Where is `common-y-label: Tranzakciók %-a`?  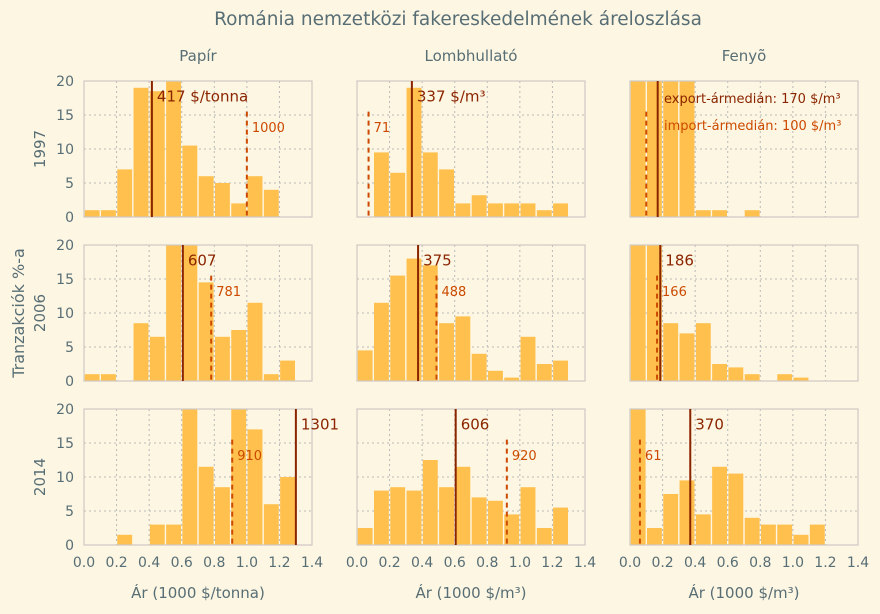 common-y-label: Tranzakciók %-a is located at coordinates (18, 313).